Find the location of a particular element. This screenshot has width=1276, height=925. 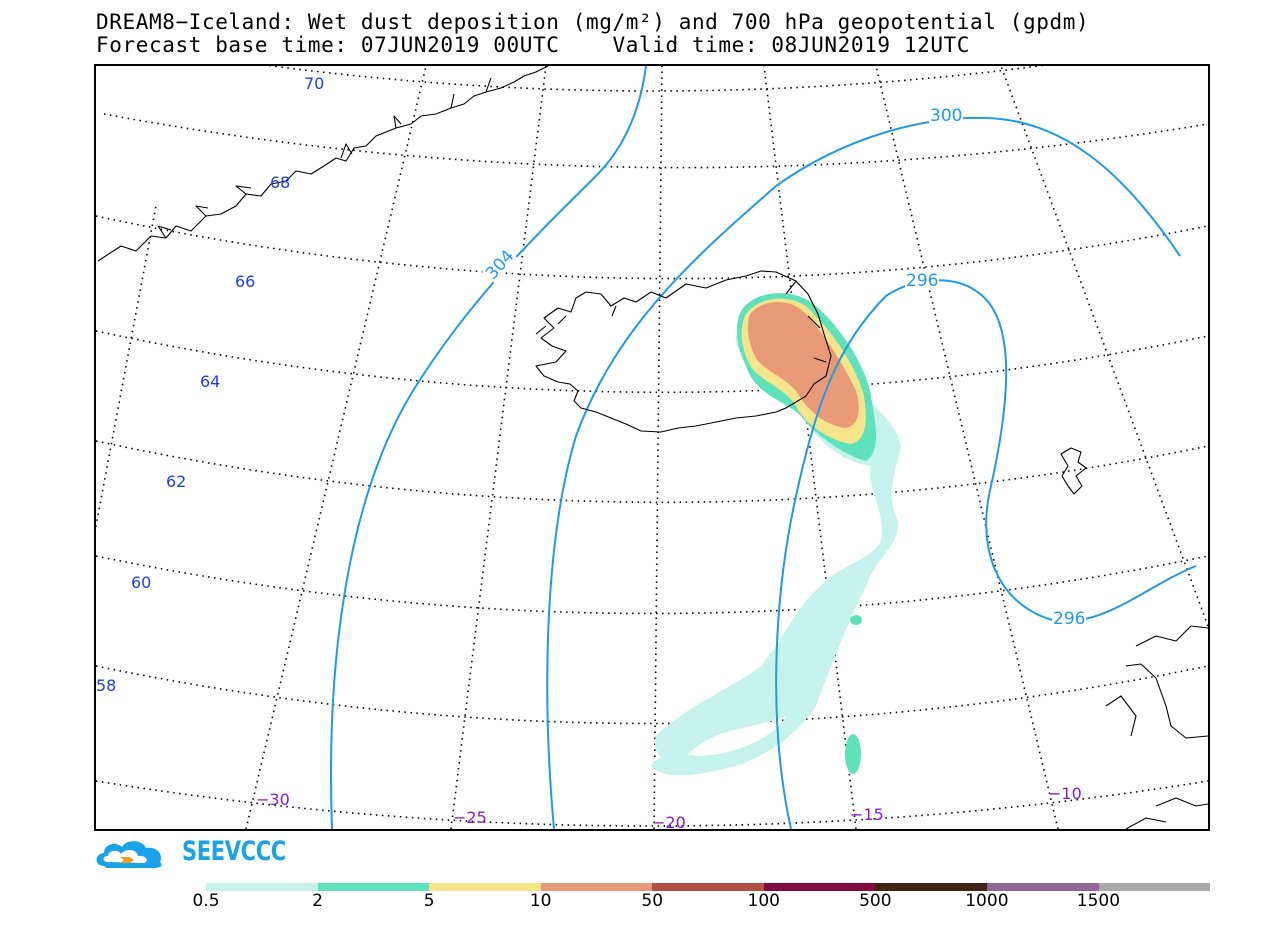

lat-label-66: 66 is located at coordinates (245, 281).